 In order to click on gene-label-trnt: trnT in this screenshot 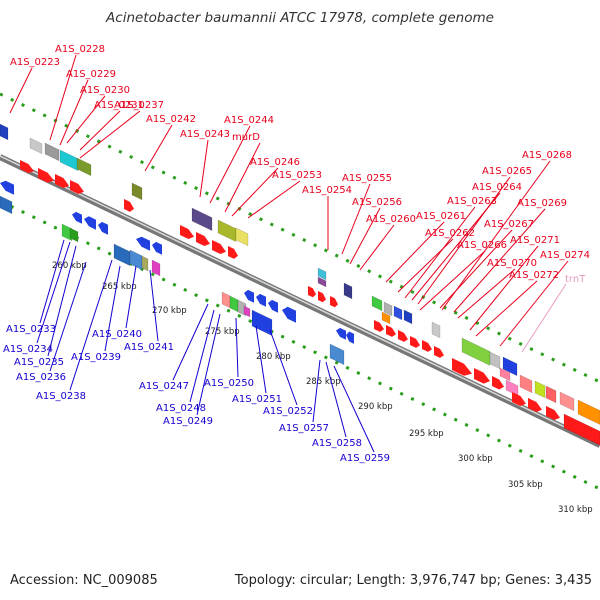, I will do `click(575, 279)`.